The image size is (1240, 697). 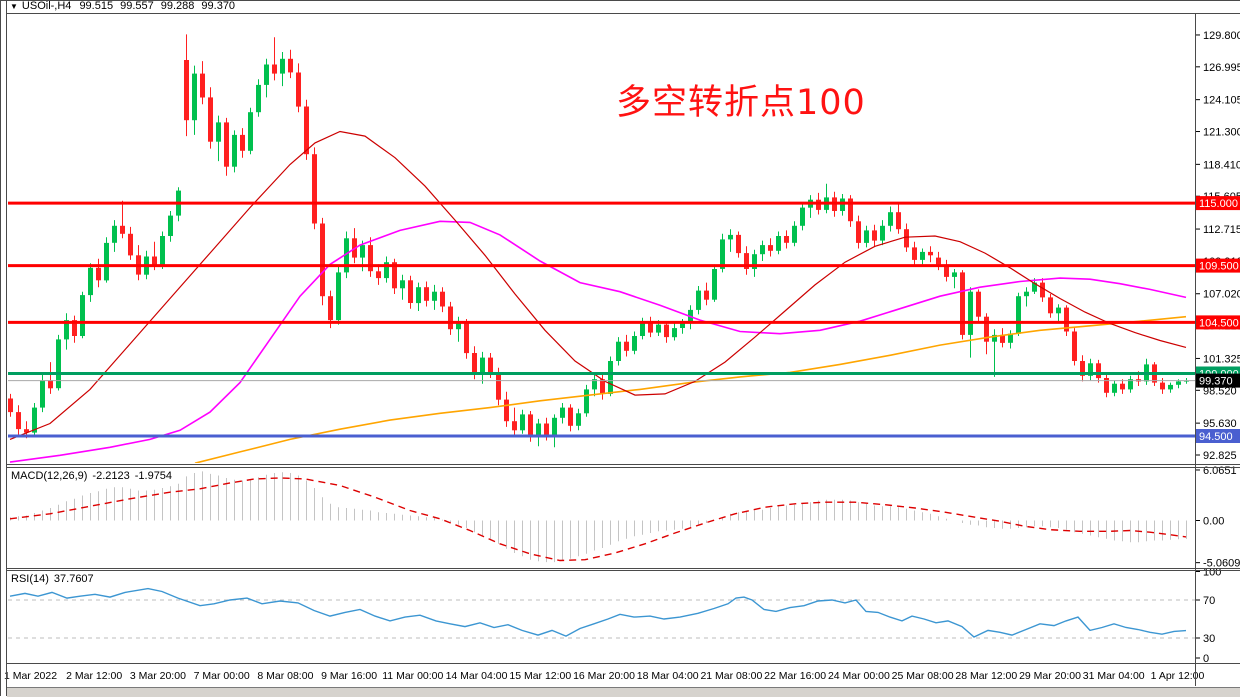 What do you see at coordinates (1178, 676) in the screenshot?
I see `time-tick-label: 1 Apr 12:00` at bounding box center [1178, 676].